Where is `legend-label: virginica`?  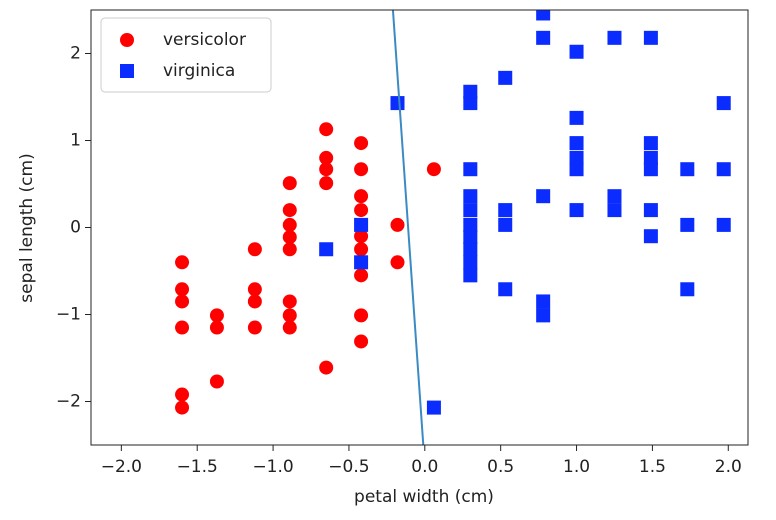
legend-label: virginica is located at coordinates (199, 71).